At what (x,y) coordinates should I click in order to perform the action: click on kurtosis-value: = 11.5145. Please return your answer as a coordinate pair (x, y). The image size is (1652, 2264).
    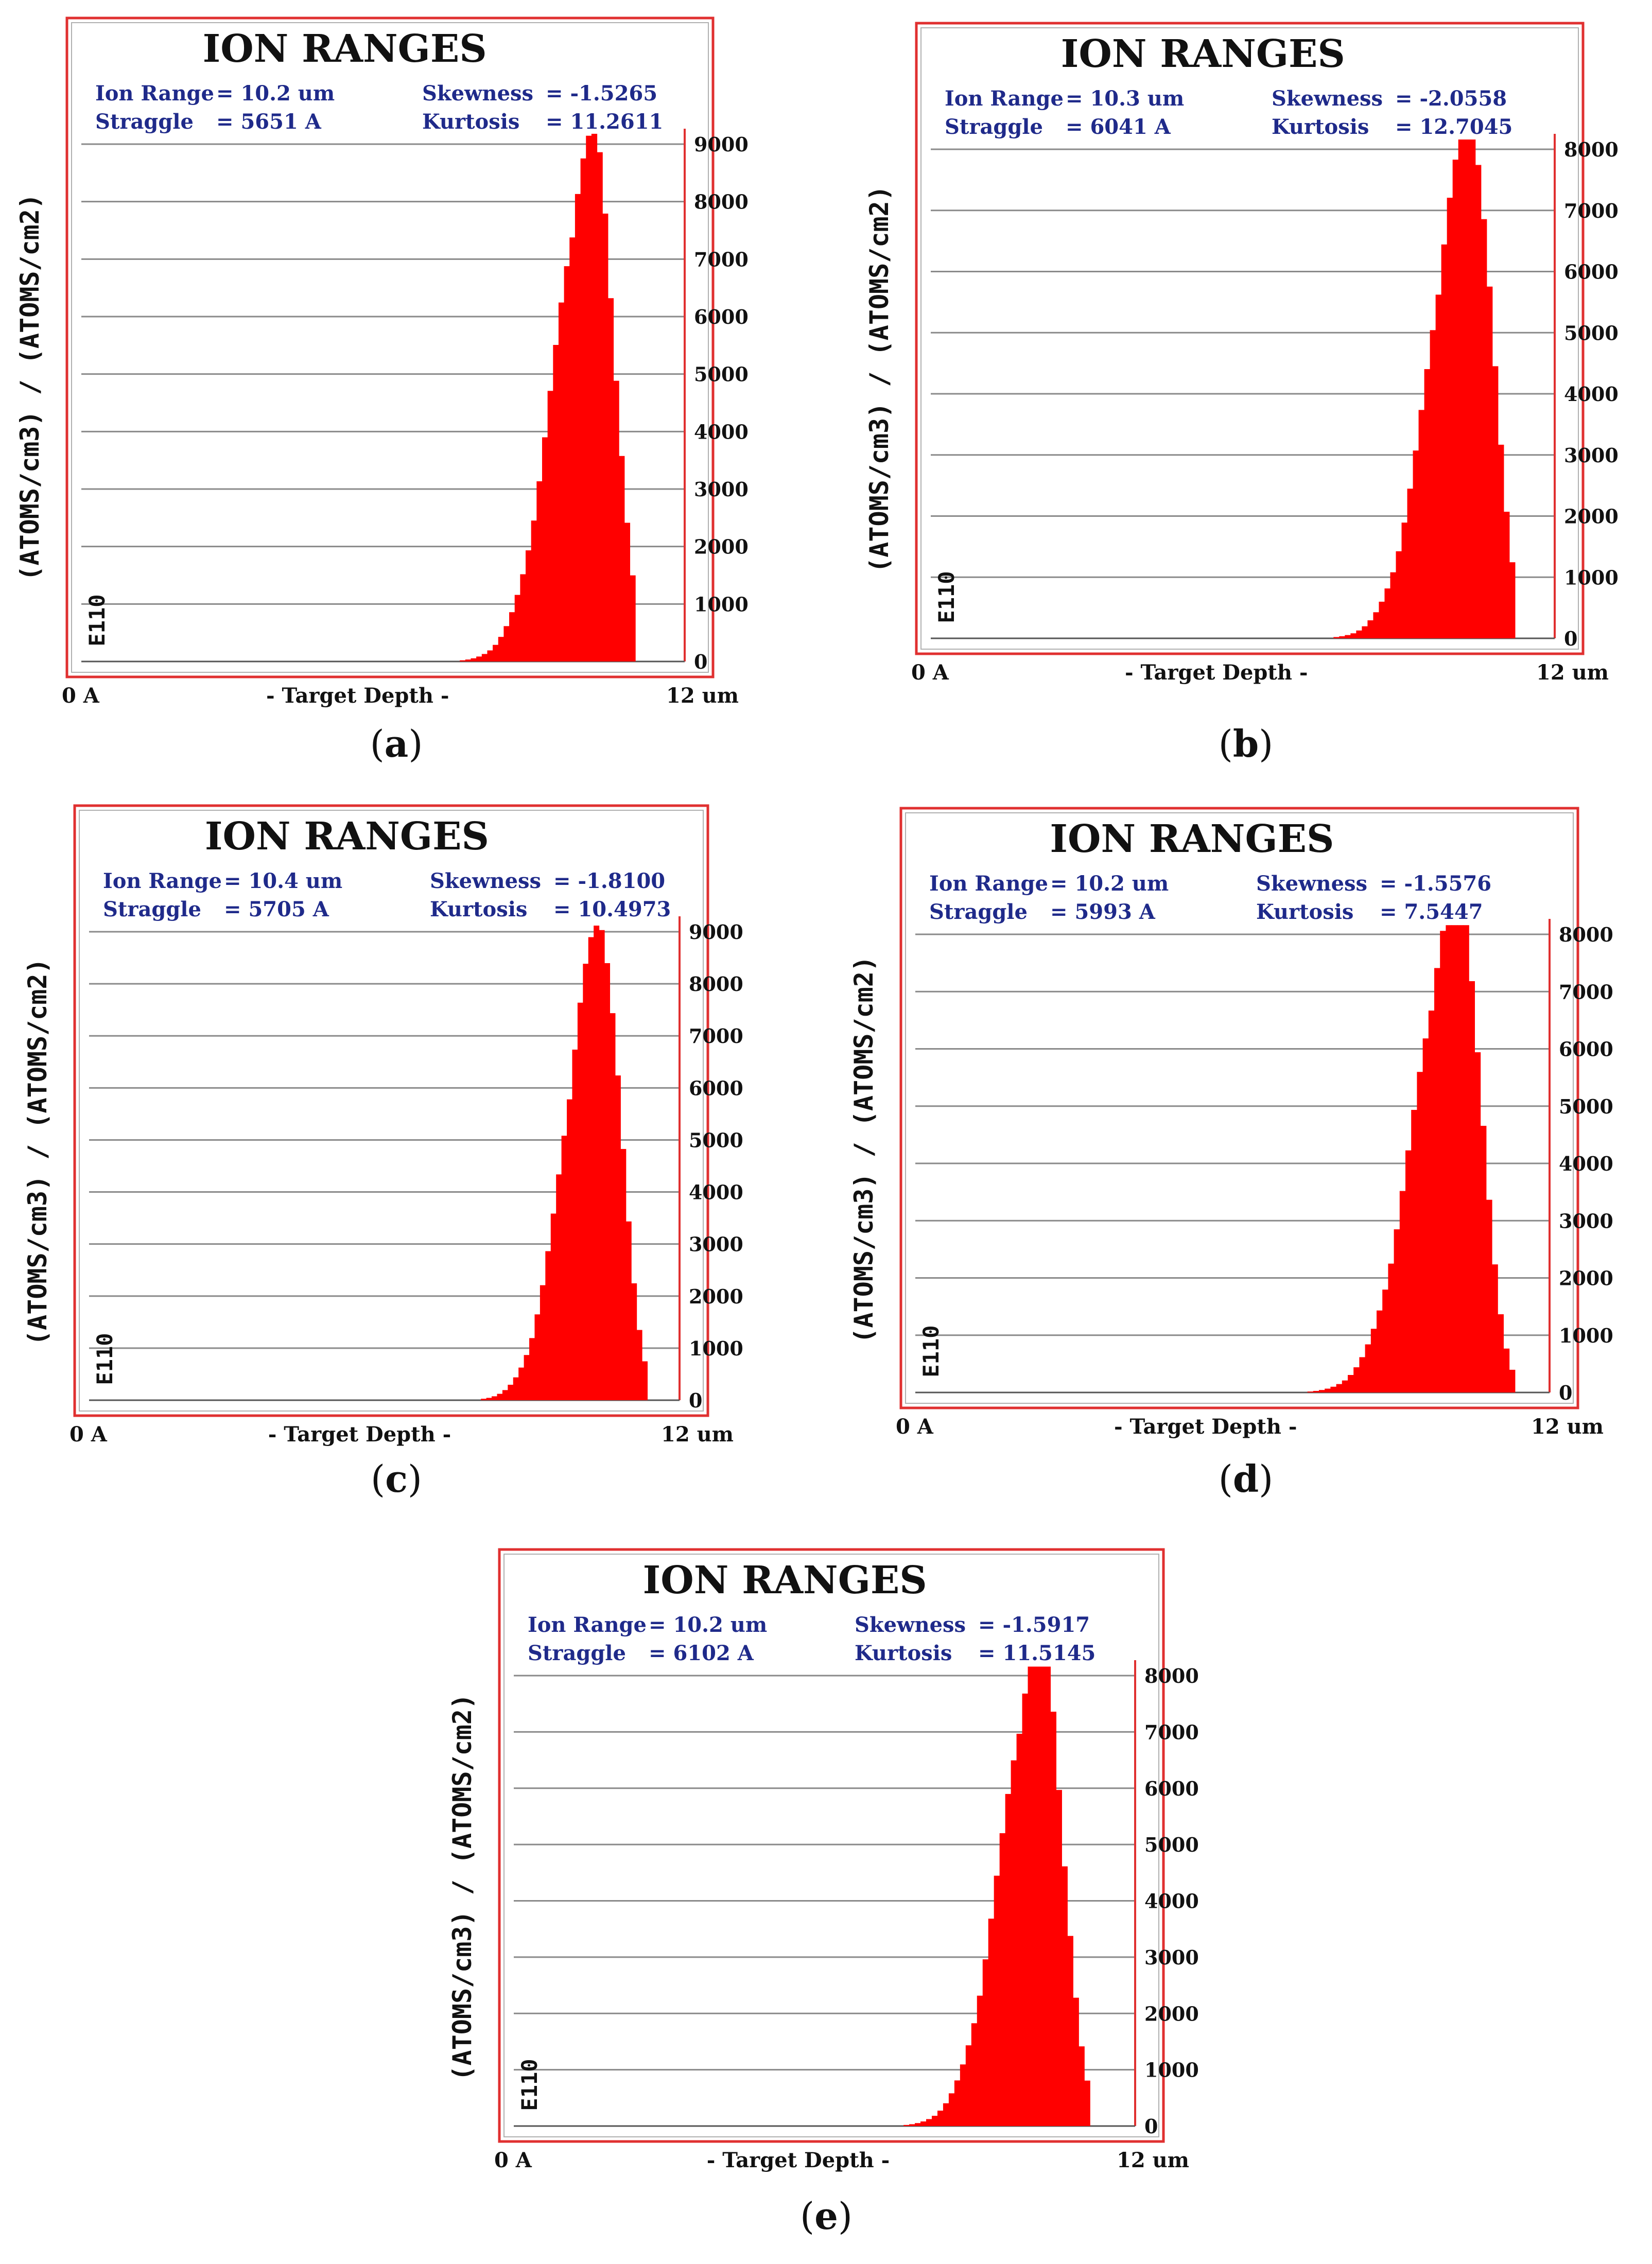
    Looking at the image, I should click on (1036, 1653).